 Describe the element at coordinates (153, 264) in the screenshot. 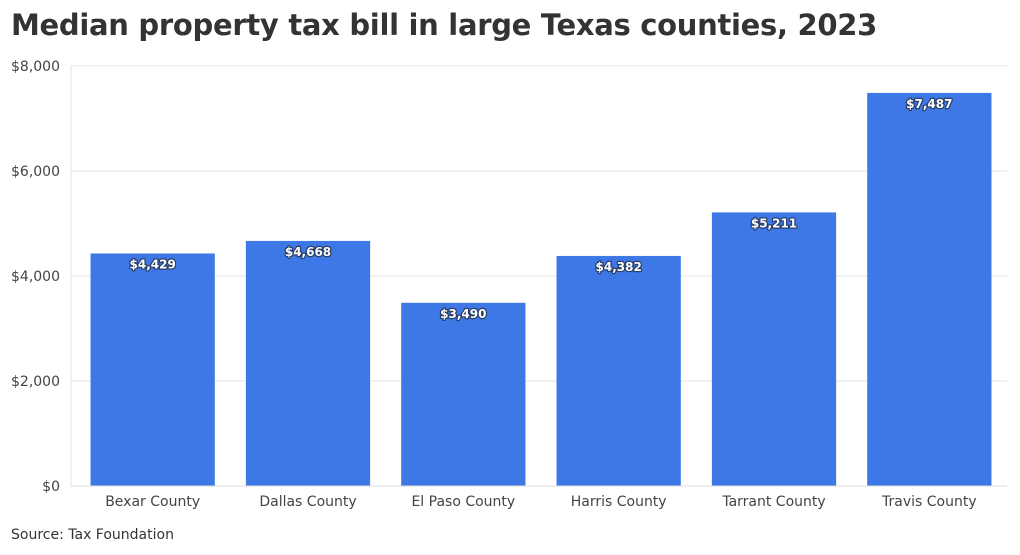

I see `data-label: $4,429` at that location.